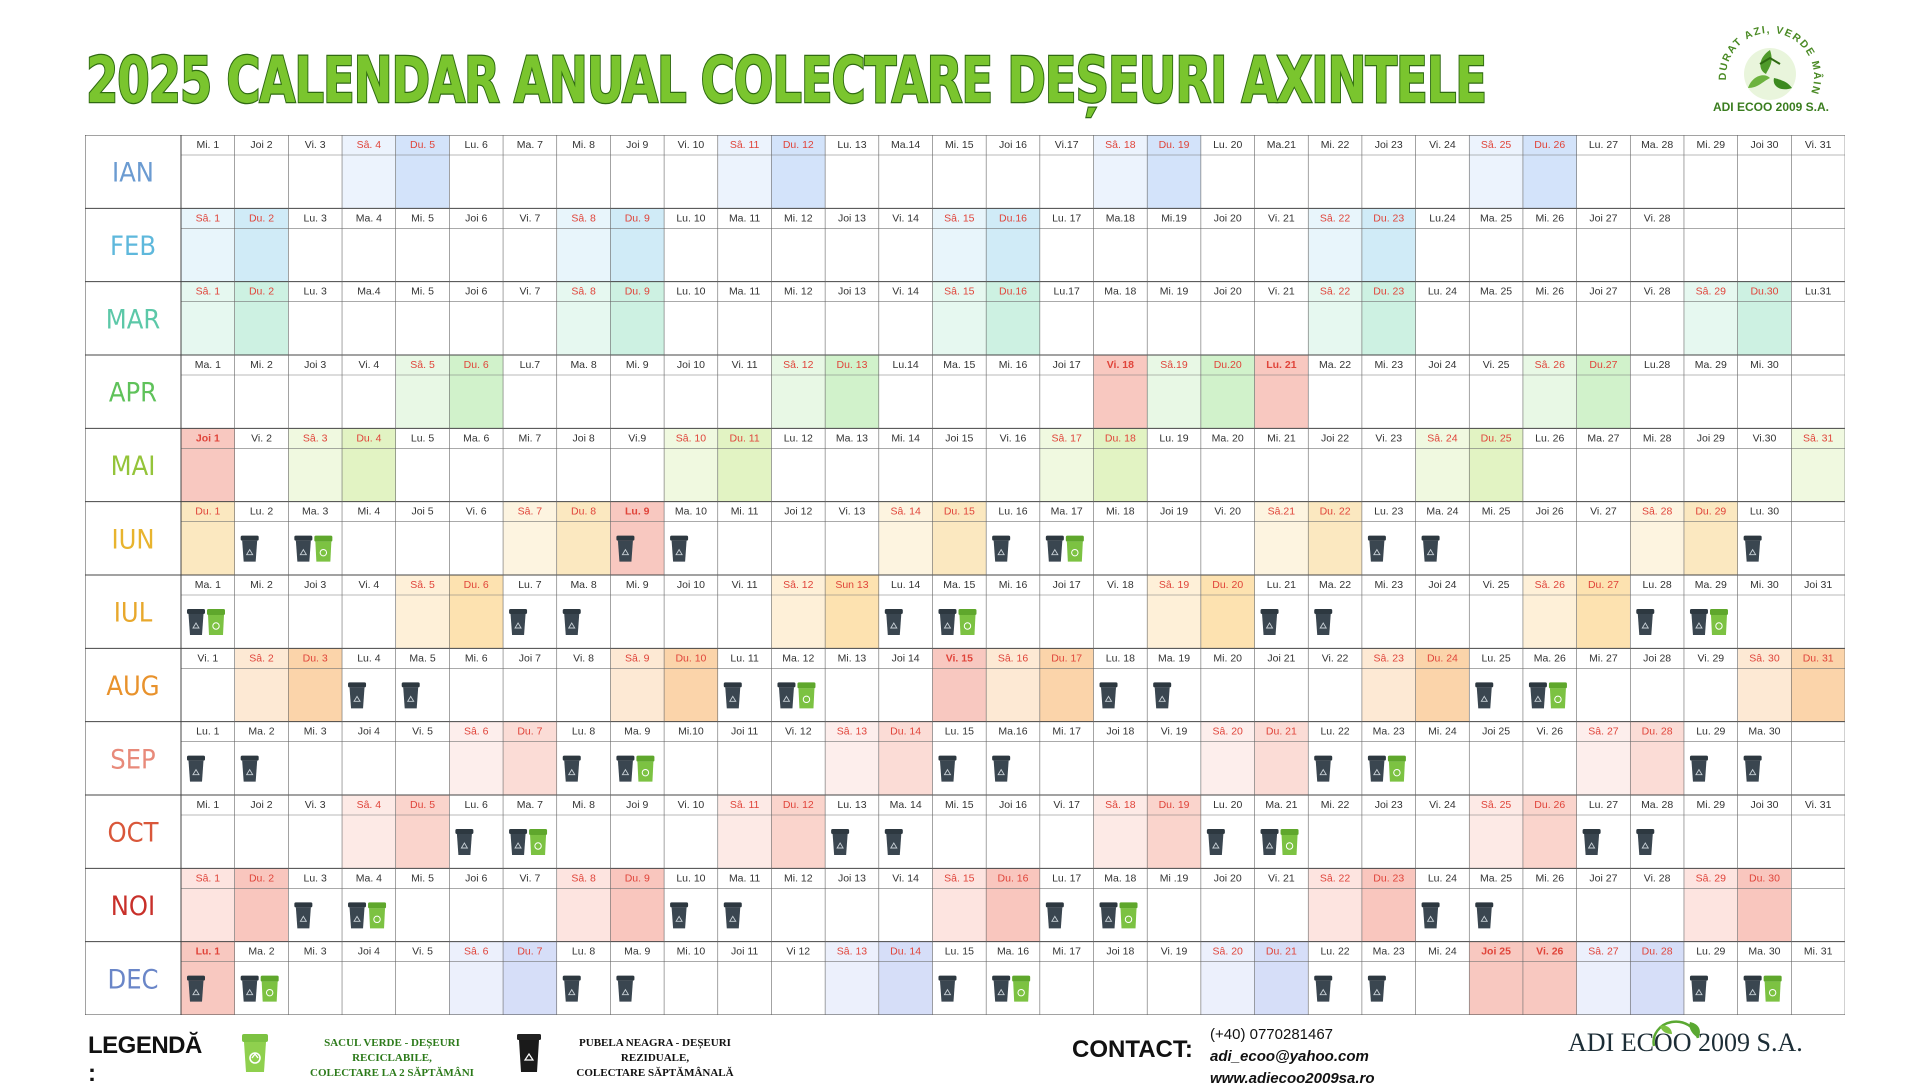 This screenshot has height=1090, width=1920. Describe the element at coordinates (1282, 512) in the screenshot. I see `day-label: Sâ.21` at that location.